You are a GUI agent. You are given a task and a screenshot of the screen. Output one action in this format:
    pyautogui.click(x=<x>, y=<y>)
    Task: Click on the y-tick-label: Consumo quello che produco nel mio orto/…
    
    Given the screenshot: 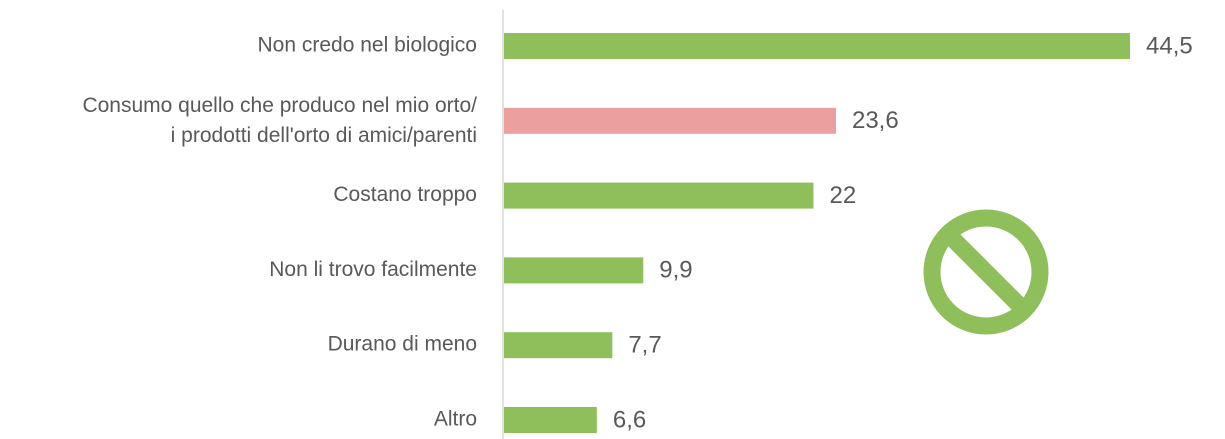 What is the action you would take?
    pyautogui.click(x=279, y=119)
    